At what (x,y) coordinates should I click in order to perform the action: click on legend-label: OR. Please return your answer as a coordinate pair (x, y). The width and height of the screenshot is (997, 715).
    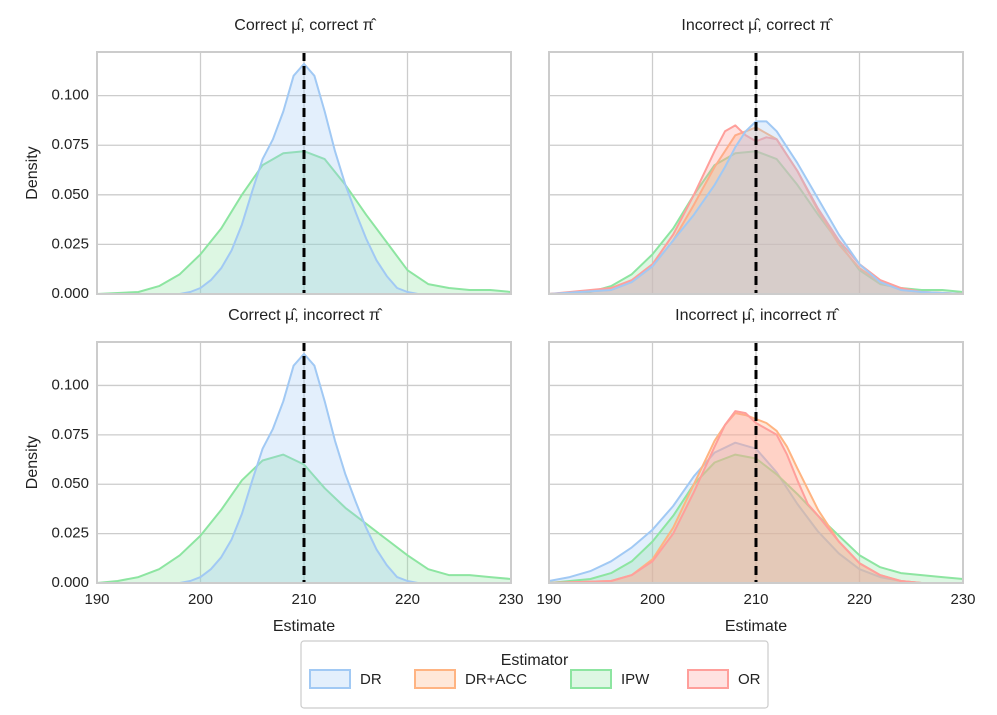
    Looking at the image, I should click on (749, 679).